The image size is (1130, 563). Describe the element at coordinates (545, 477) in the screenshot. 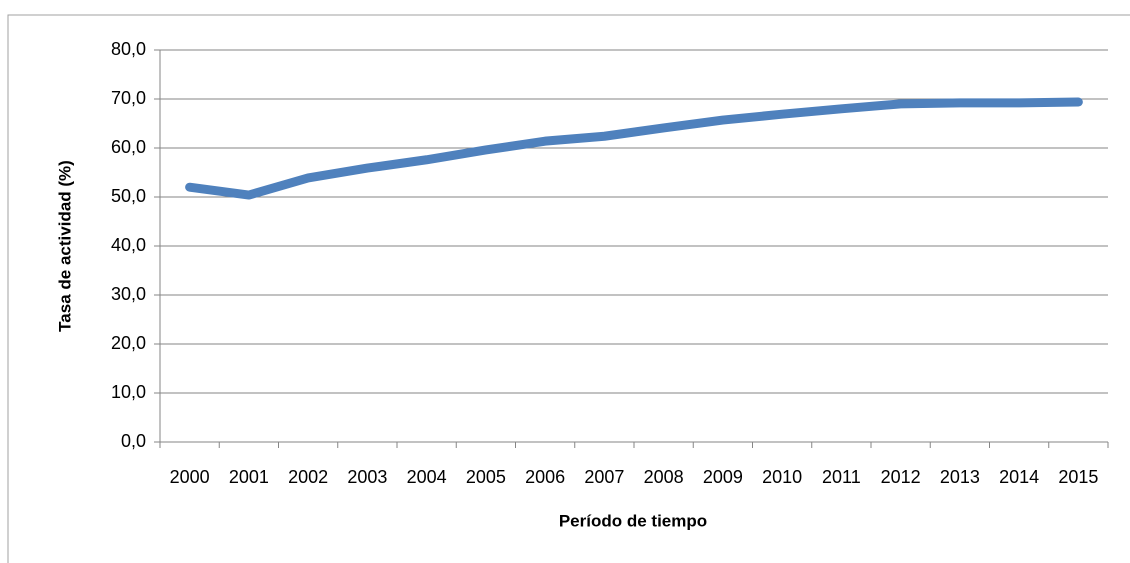

I see `x-tick-label: 2006` at that location.